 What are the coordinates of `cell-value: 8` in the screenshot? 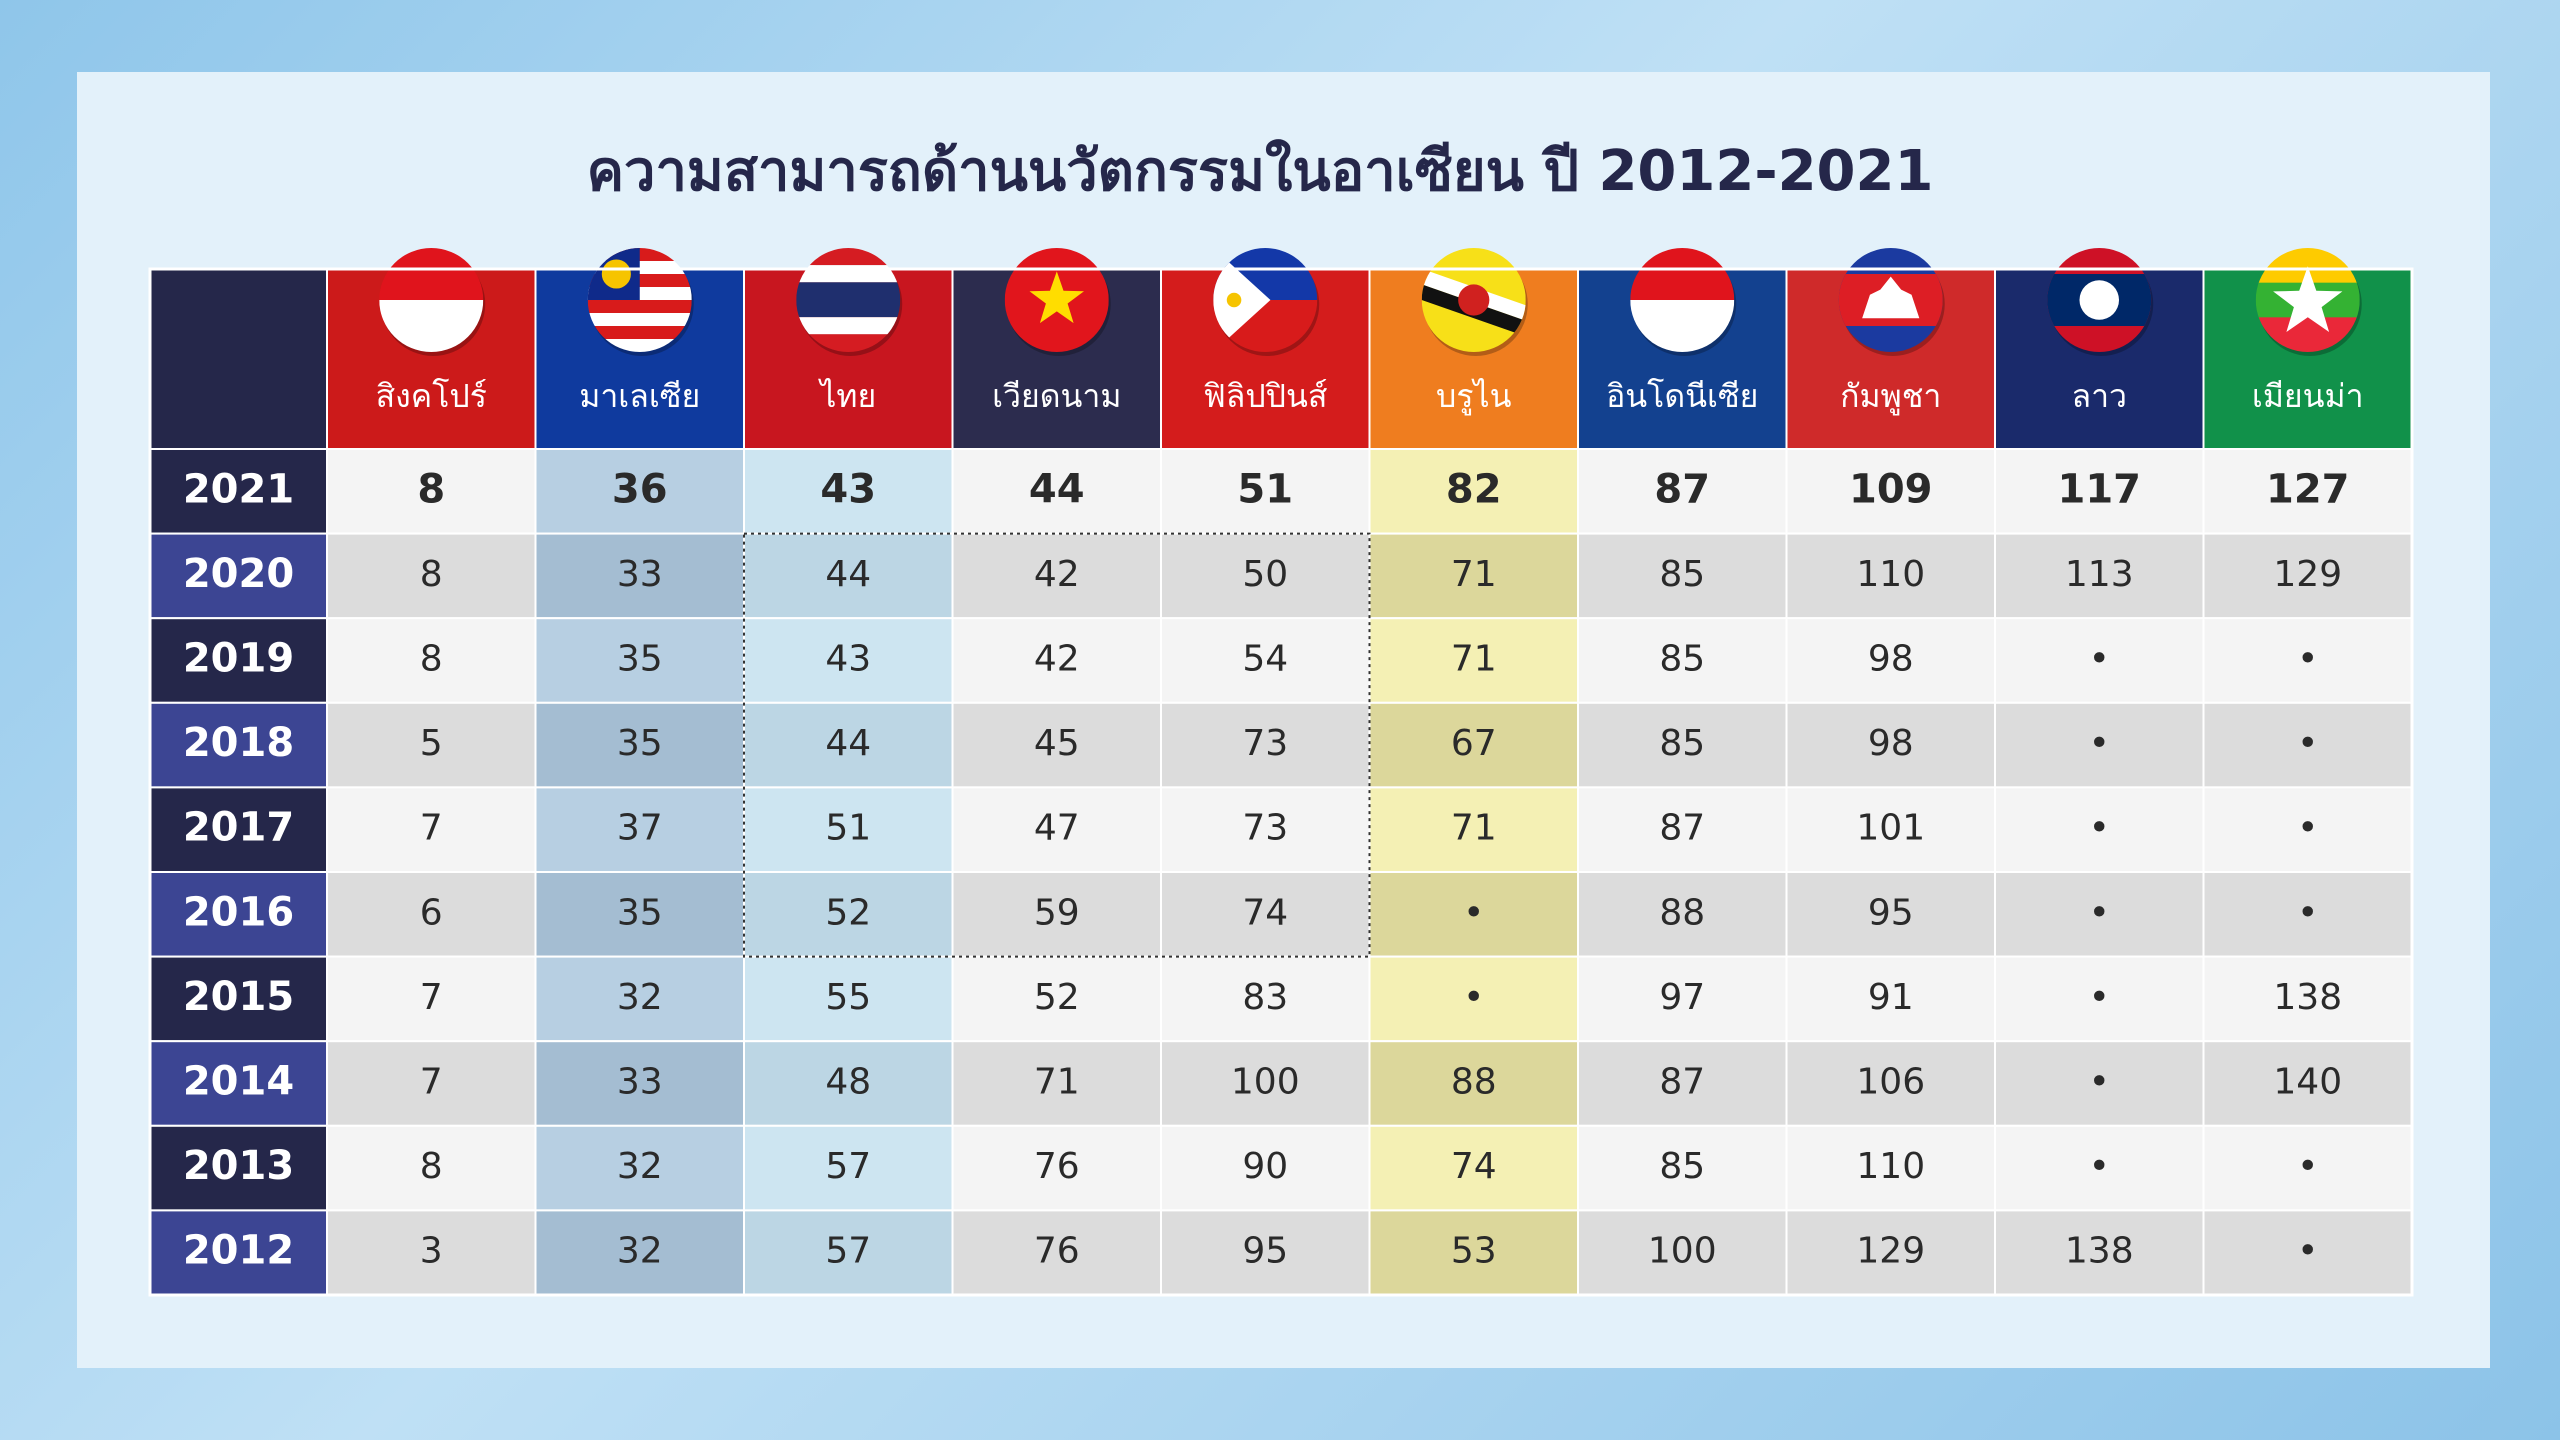 It's located at (431, 489).